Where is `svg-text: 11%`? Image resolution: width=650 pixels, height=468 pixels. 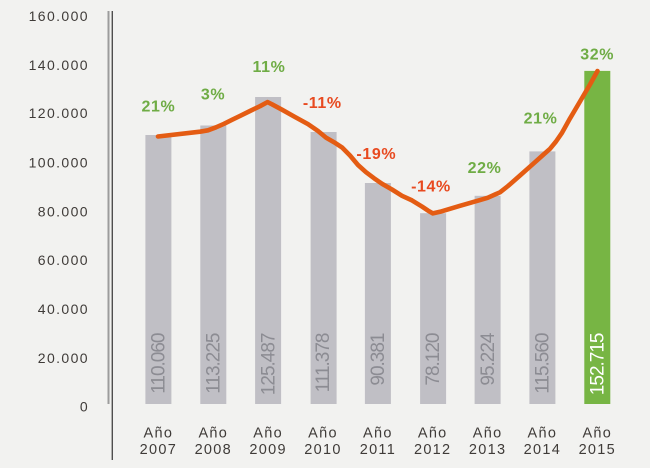
svg-text: 11% is located at coordinates (269, 67).